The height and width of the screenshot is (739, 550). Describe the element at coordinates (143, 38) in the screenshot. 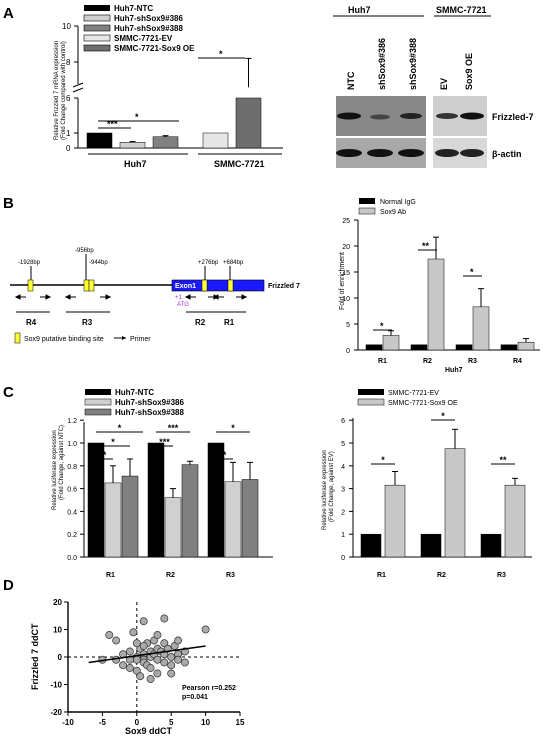

I see `legend-ev: SMMC-7721-EV` at that location.